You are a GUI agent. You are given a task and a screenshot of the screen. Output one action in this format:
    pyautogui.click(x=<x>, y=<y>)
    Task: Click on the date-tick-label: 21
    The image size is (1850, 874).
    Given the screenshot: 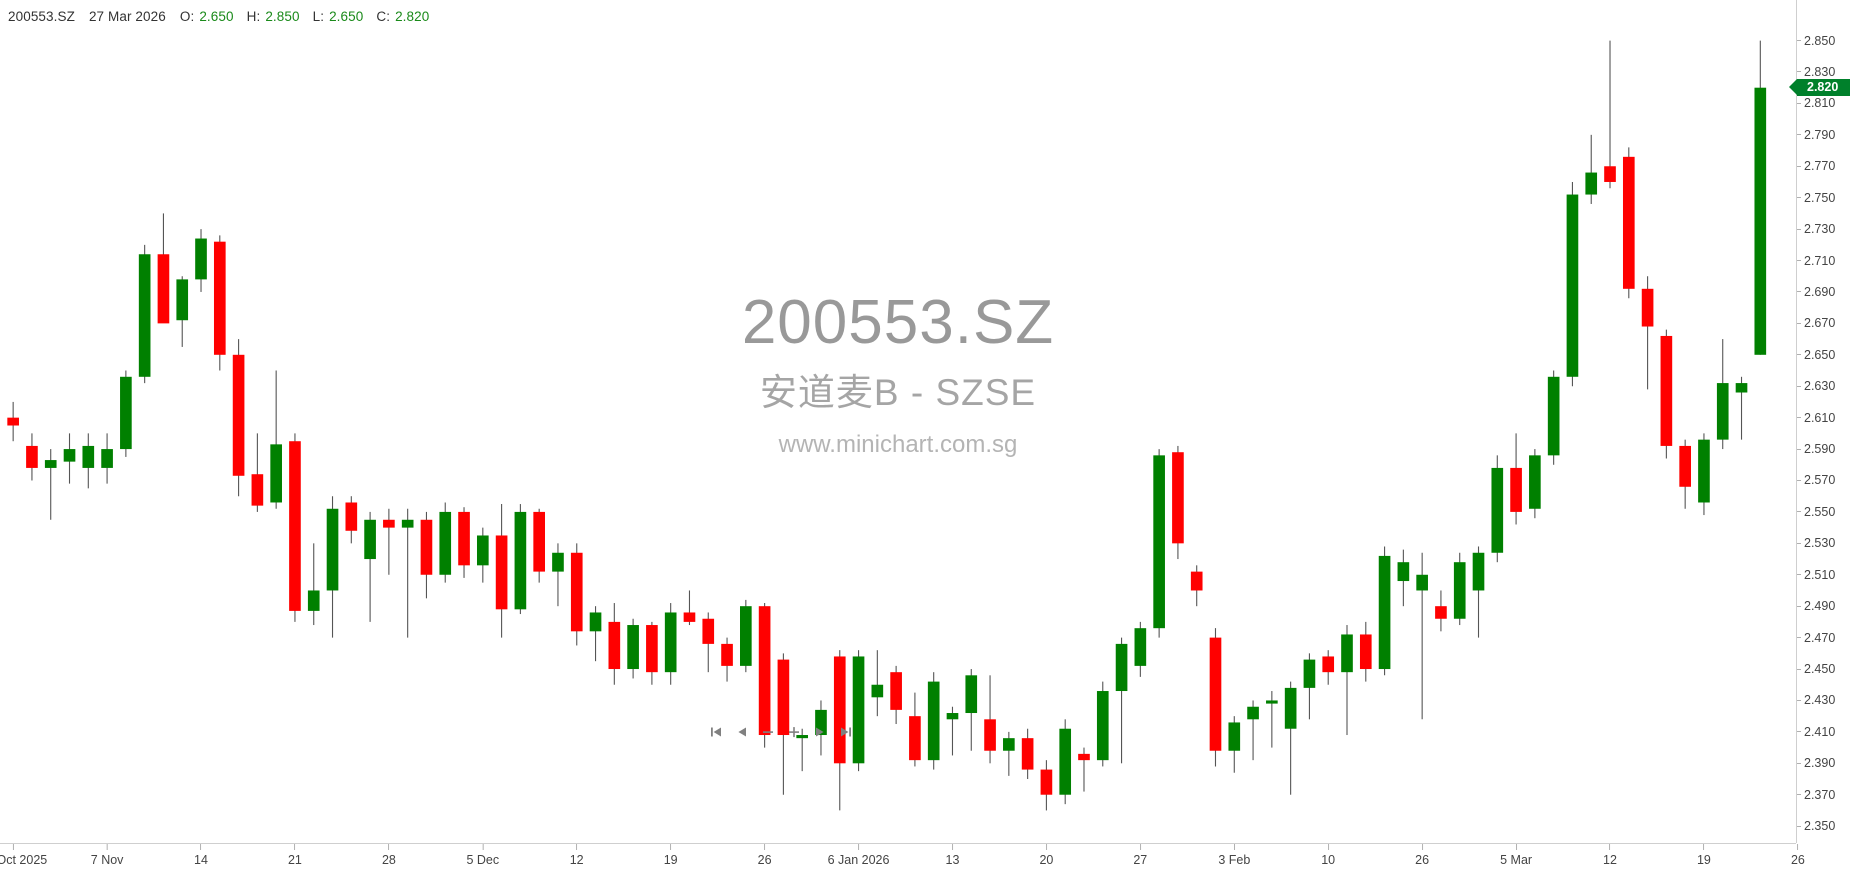 What is the action you would take?
    pyautogui.click(x=294, y=860)
    